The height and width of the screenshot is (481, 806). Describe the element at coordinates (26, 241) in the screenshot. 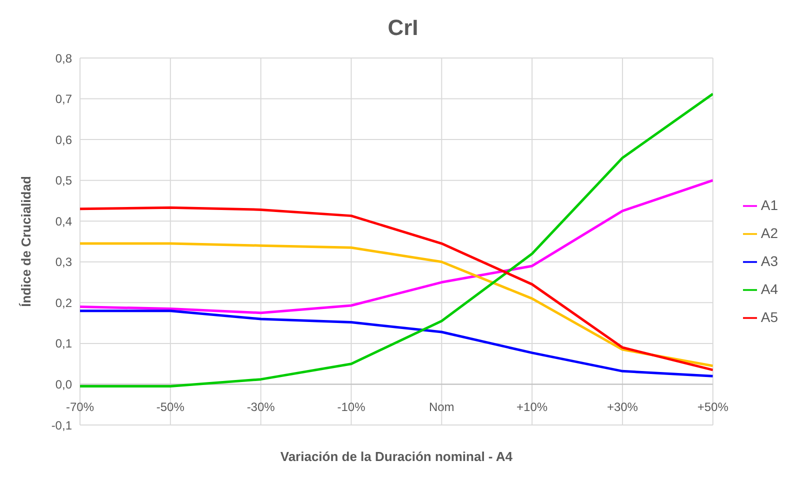

I see `y-axis-title: Índice de Crucialidad` at that location.